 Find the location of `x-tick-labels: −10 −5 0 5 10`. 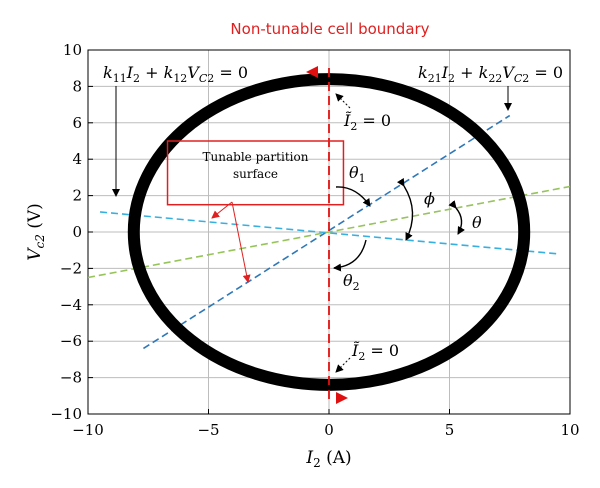

x-tick-labels: −10 −5 0 5 10 is located at coordinates (325, 430).